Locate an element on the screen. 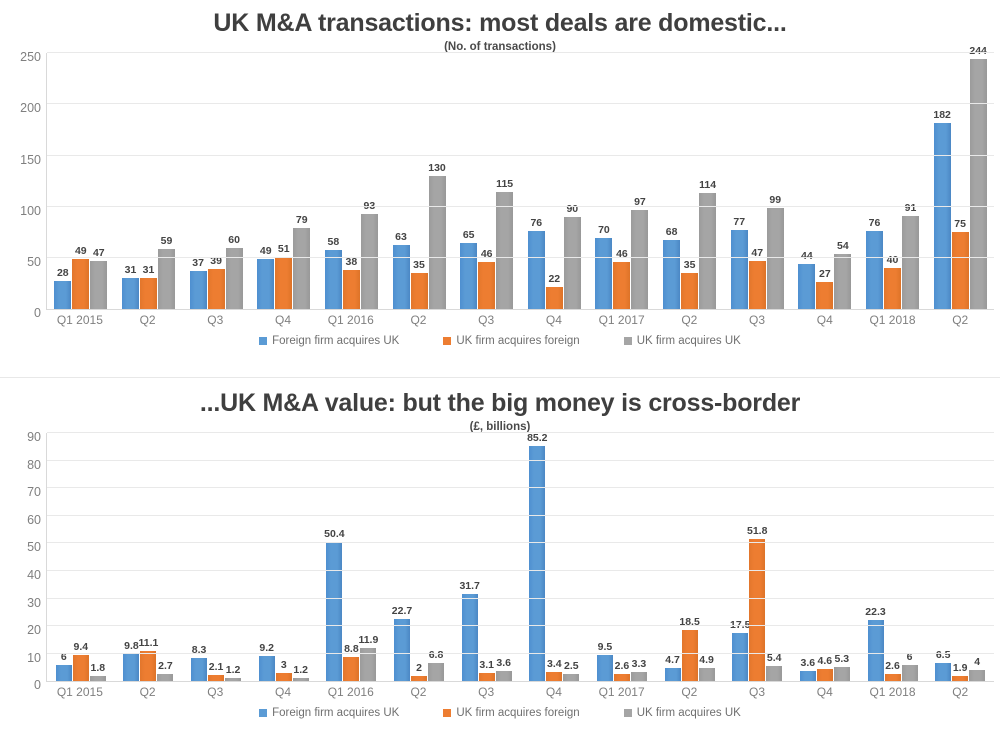  bar-uk-firm-acquires-foreign: 11.1 is located at coordinates (148, 659).